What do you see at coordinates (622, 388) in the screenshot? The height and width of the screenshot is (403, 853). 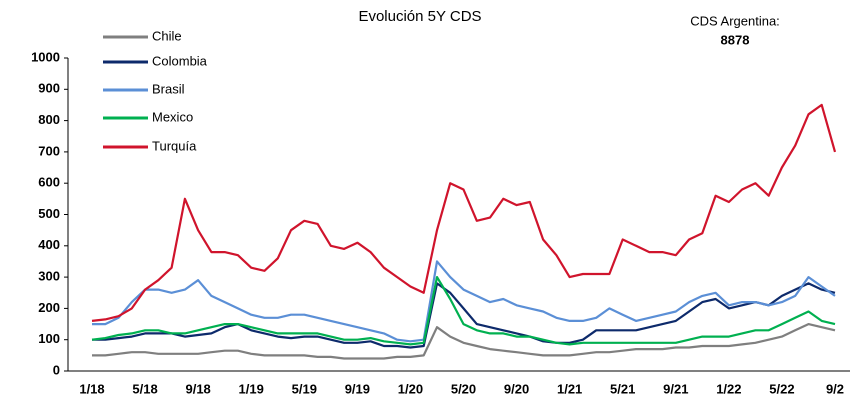 I see `x-tick-label: 5/21` at bounding box center [622, 388].